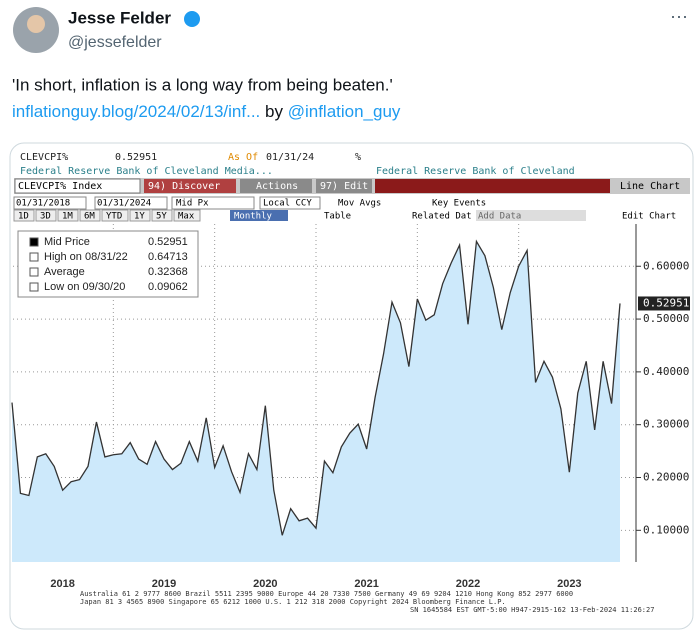  I want to click on unit: %, so click(358, 157).